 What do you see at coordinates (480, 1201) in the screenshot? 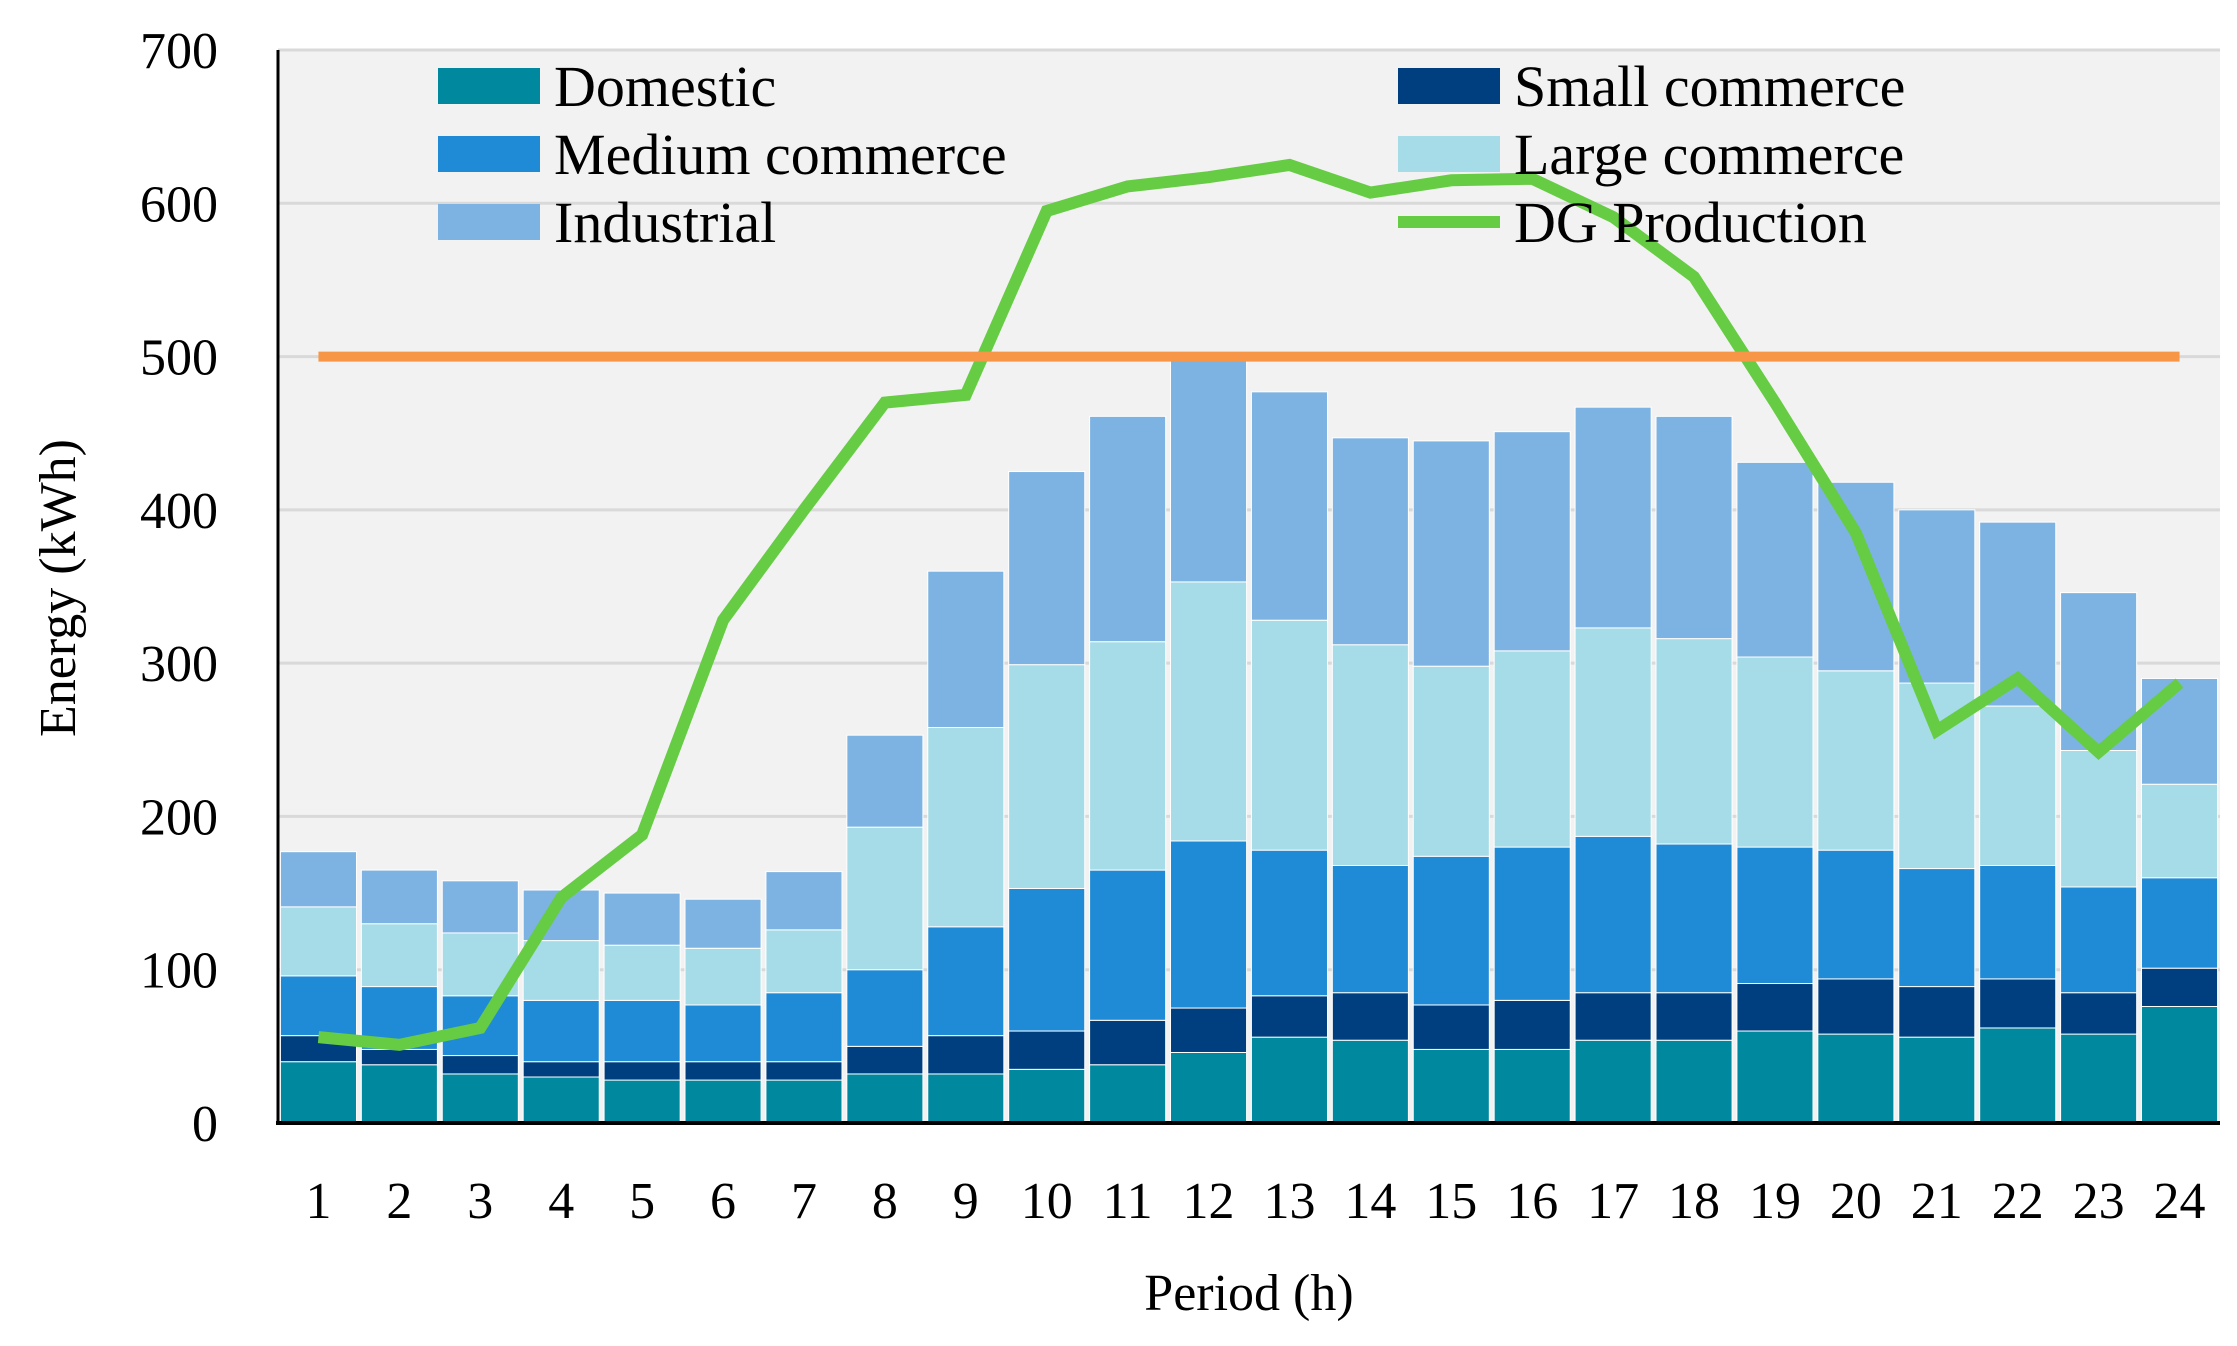
I see `x-tick-label-3: 3` at bounding box center [480, 1201].